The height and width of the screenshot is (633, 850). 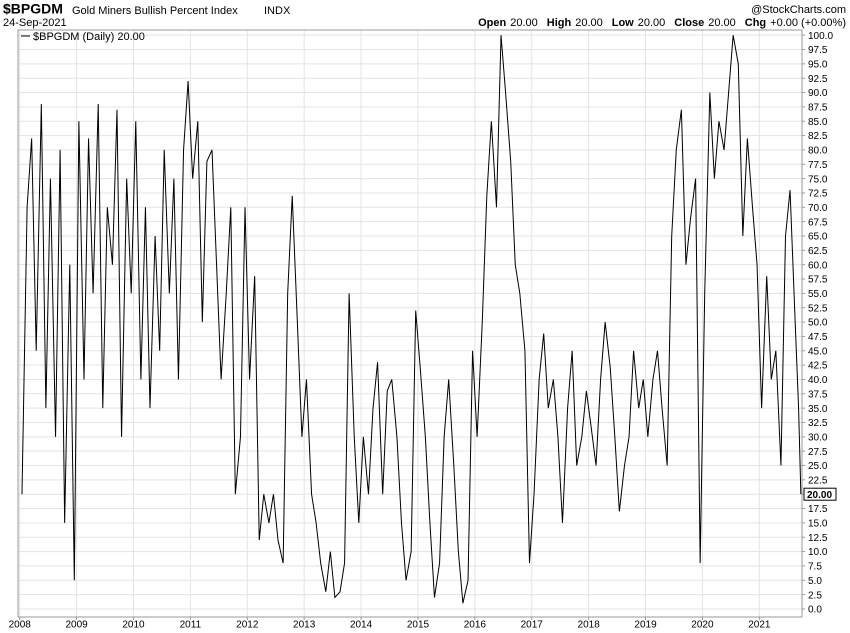 What do you see at coordinates (818, 208) in the screenshot?
I see `y-tick-label: 70.0` at bounding box center [818, 208].